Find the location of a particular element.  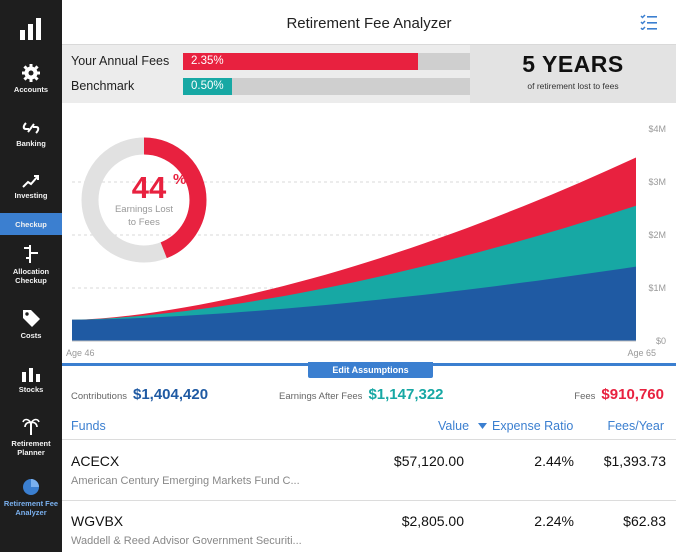

annual-fees-track: 2.35% is located at coordinates (326, 61).